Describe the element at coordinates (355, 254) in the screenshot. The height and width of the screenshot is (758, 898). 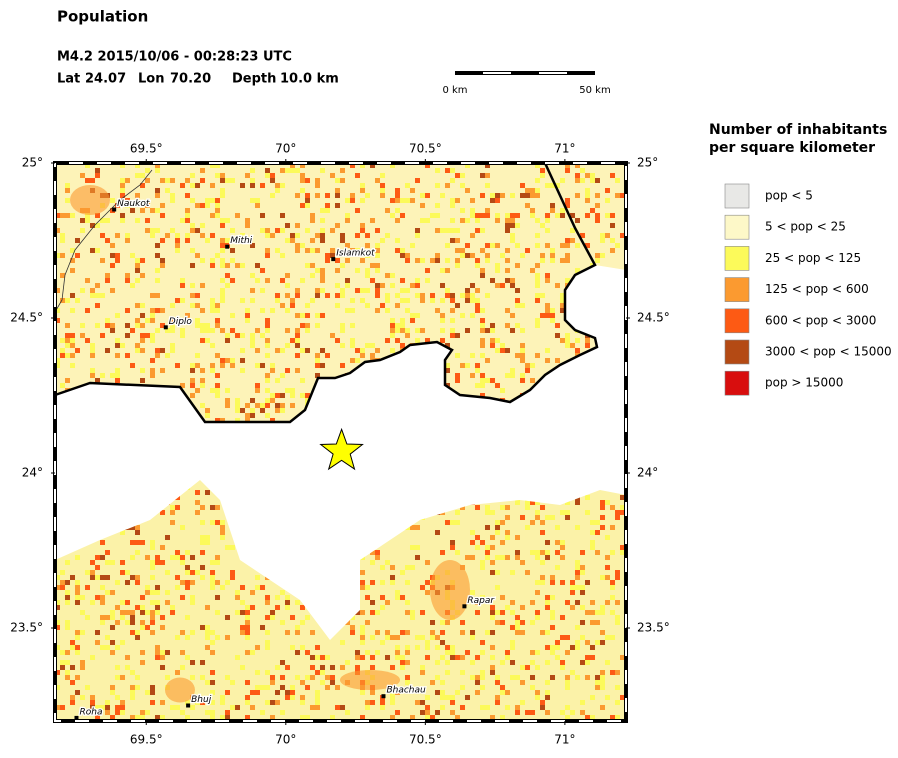
I see `city-label: Islamkot` at that location.